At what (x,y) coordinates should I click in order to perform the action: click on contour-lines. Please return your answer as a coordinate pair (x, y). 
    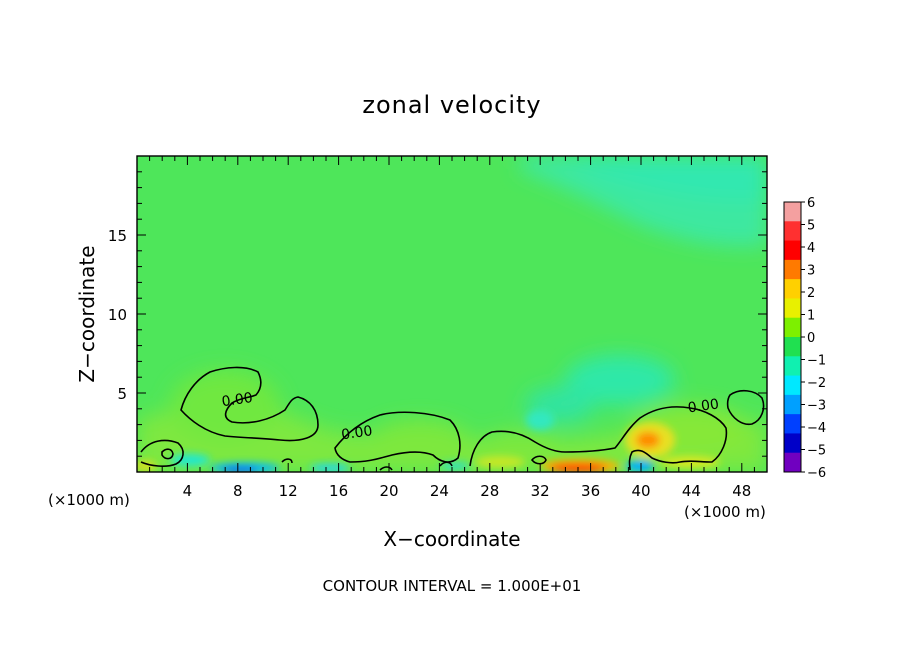
    Looking at the image, I should click on (452, 418).